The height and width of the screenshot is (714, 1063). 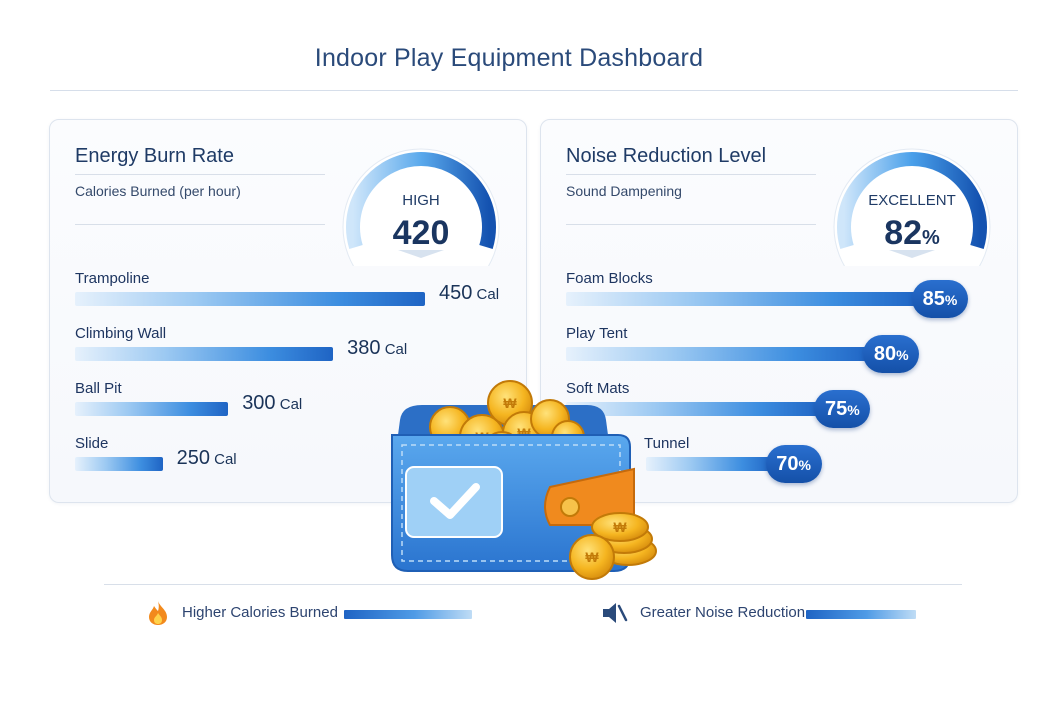 What do you see at coordinates (667, 443) in the screenshot?
I see `bar-label-tunnel: Tunnel` at bounding box center [667, 443].